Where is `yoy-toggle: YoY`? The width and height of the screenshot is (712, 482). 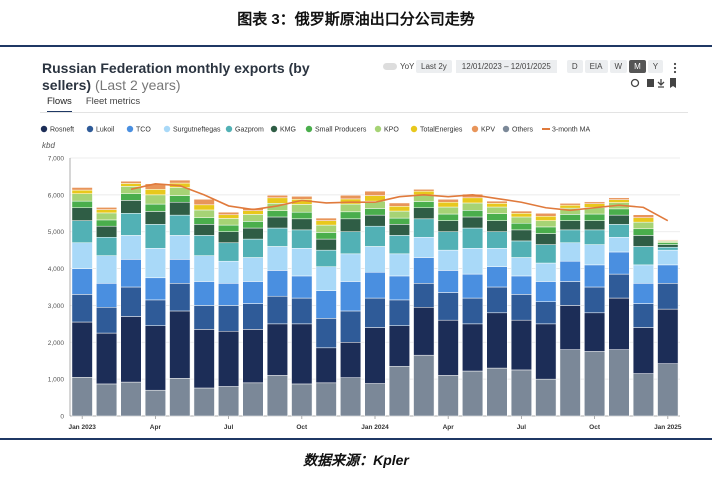
yoy-toggle: YoY is located at coordinates (398, 66).